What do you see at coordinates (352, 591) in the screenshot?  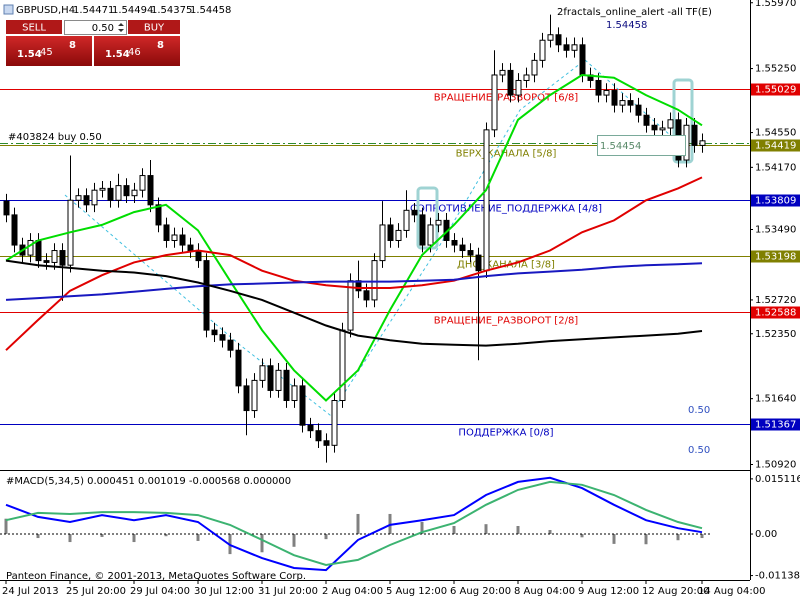 I see `x-tick-label: 2 Aug 04:00` at bounding box center [352, 591].